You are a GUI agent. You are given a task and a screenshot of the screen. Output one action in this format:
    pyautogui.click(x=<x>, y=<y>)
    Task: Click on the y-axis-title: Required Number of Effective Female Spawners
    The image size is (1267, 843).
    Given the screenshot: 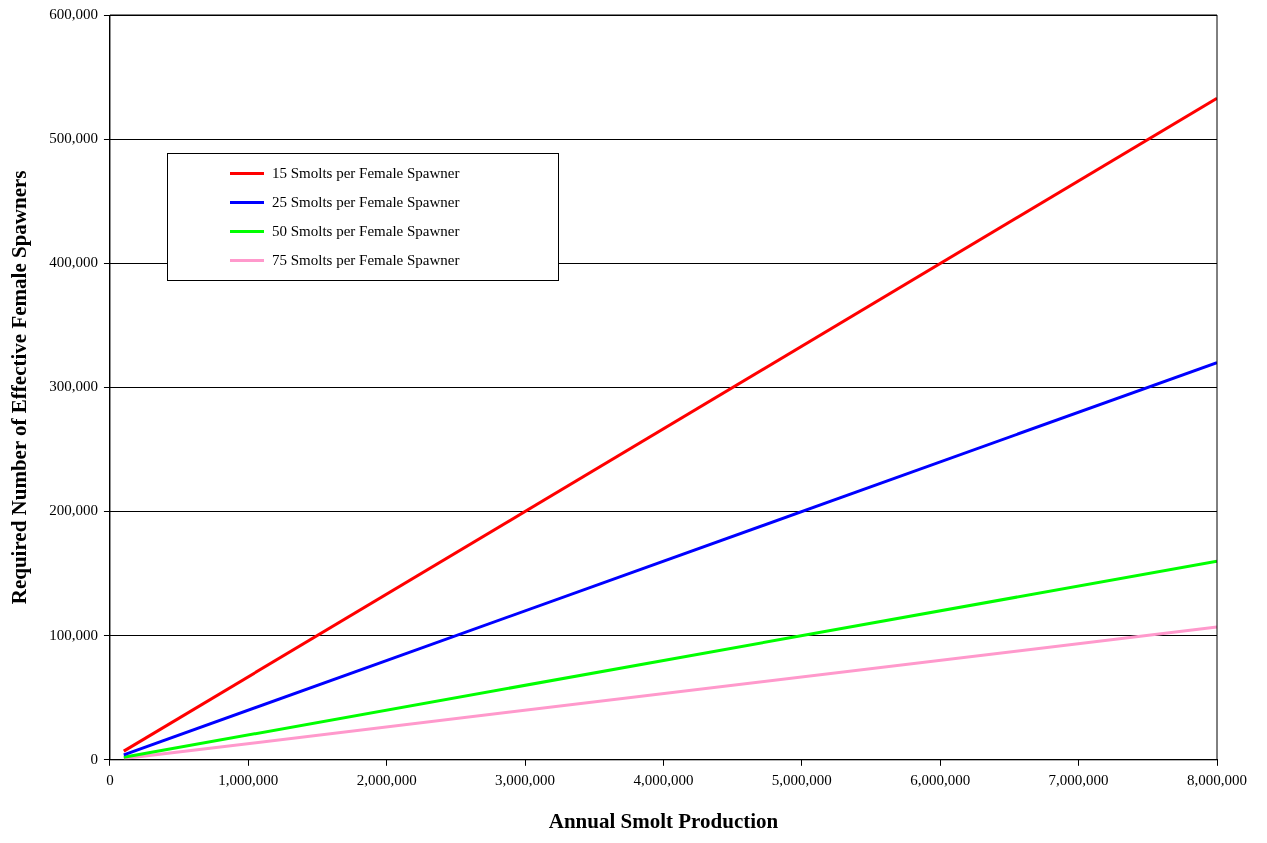 What is the action you would take?
    pyautogui.click(x=19, y=387)
    